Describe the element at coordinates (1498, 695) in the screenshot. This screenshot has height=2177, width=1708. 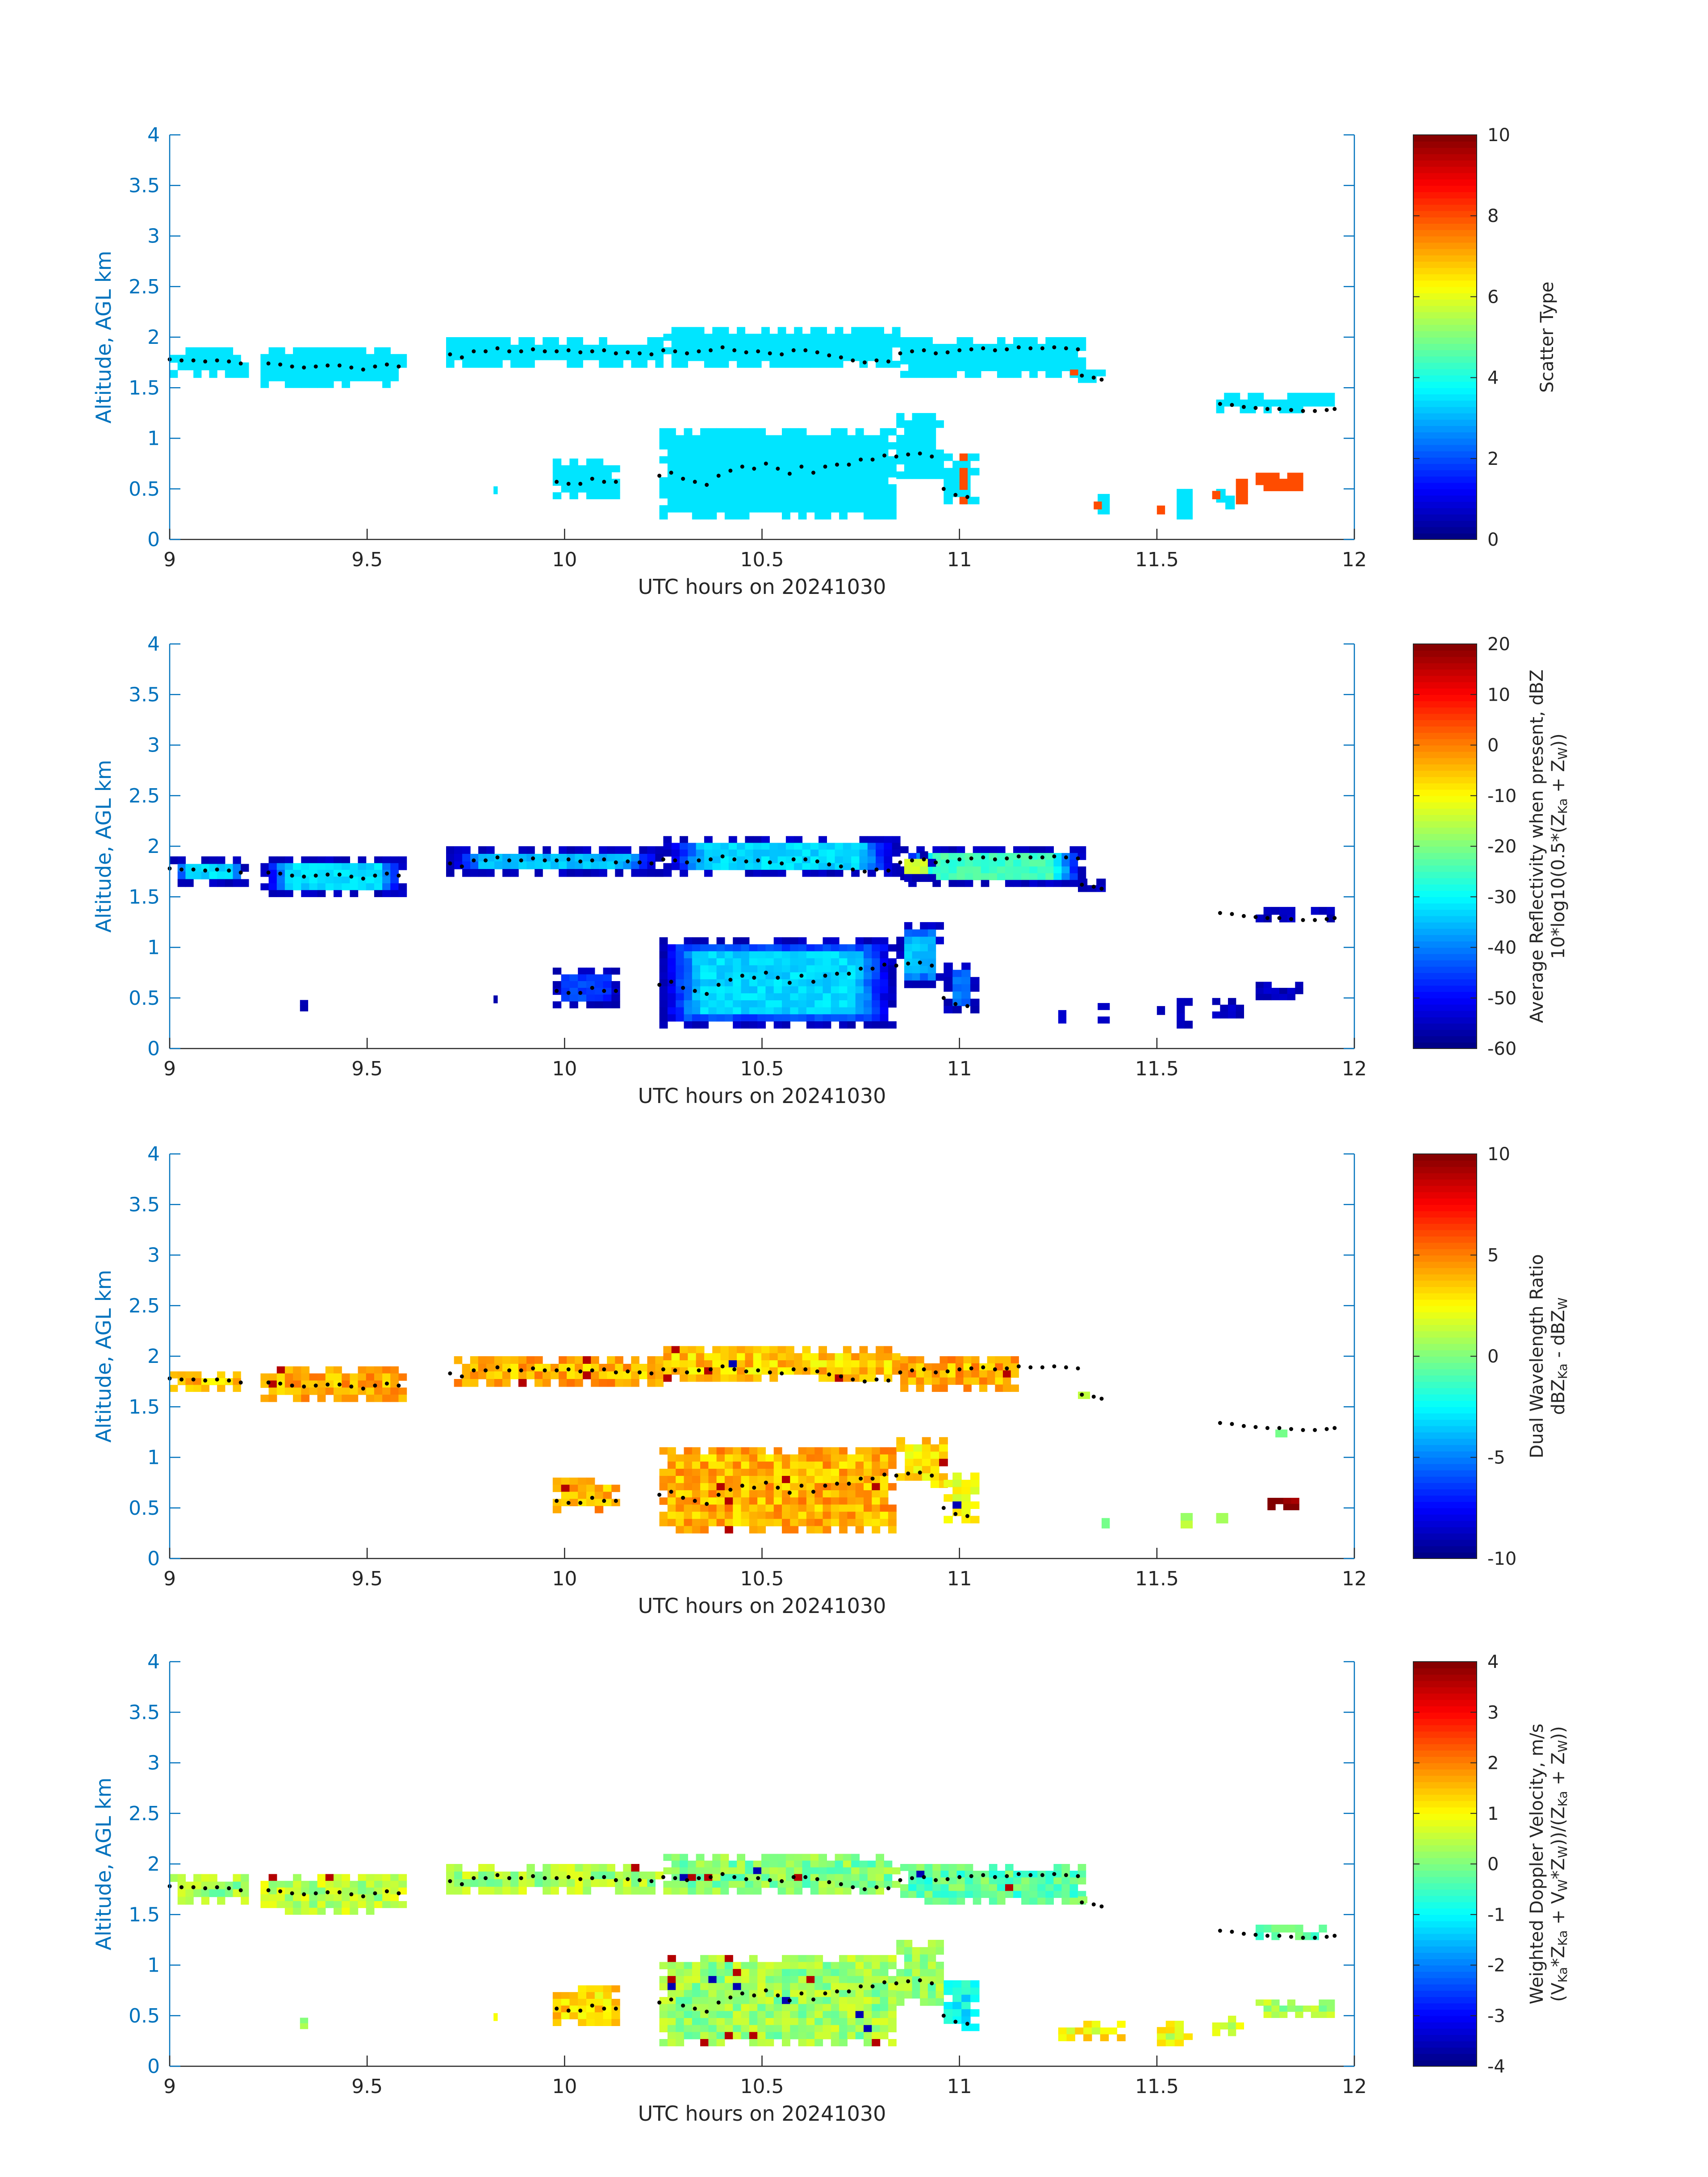
I see `colorbar-tick-label: 10` at that location.